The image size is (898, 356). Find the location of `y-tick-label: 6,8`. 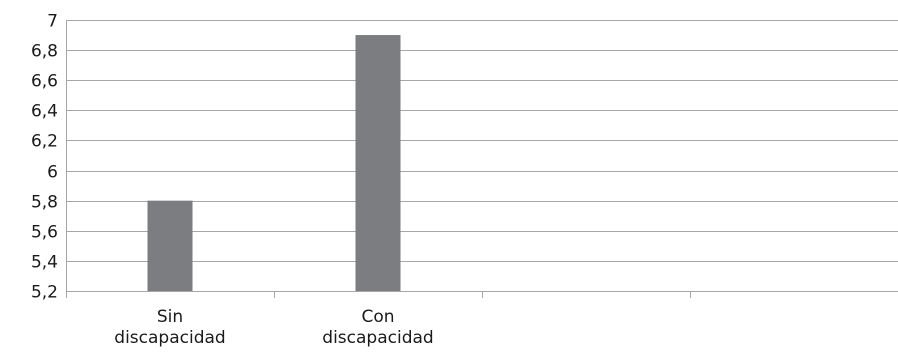

y-tick-label: 6,8 is located at coordinates (44, 52).